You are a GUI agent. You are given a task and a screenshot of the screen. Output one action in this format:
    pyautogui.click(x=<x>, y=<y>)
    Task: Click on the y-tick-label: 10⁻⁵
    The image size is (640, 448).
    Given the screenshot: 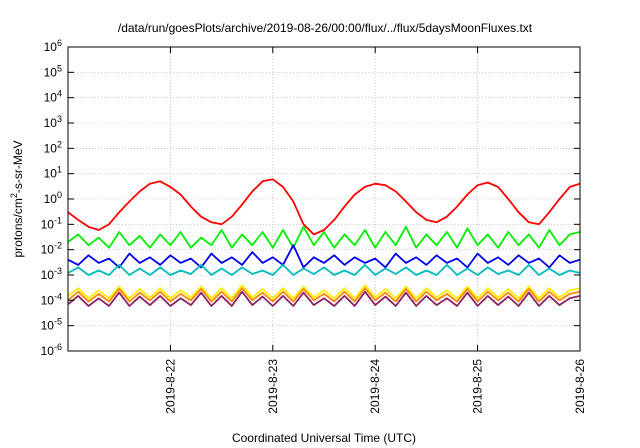 What is the action you would take?
    pyautogui.click(x=51, y=325)
    